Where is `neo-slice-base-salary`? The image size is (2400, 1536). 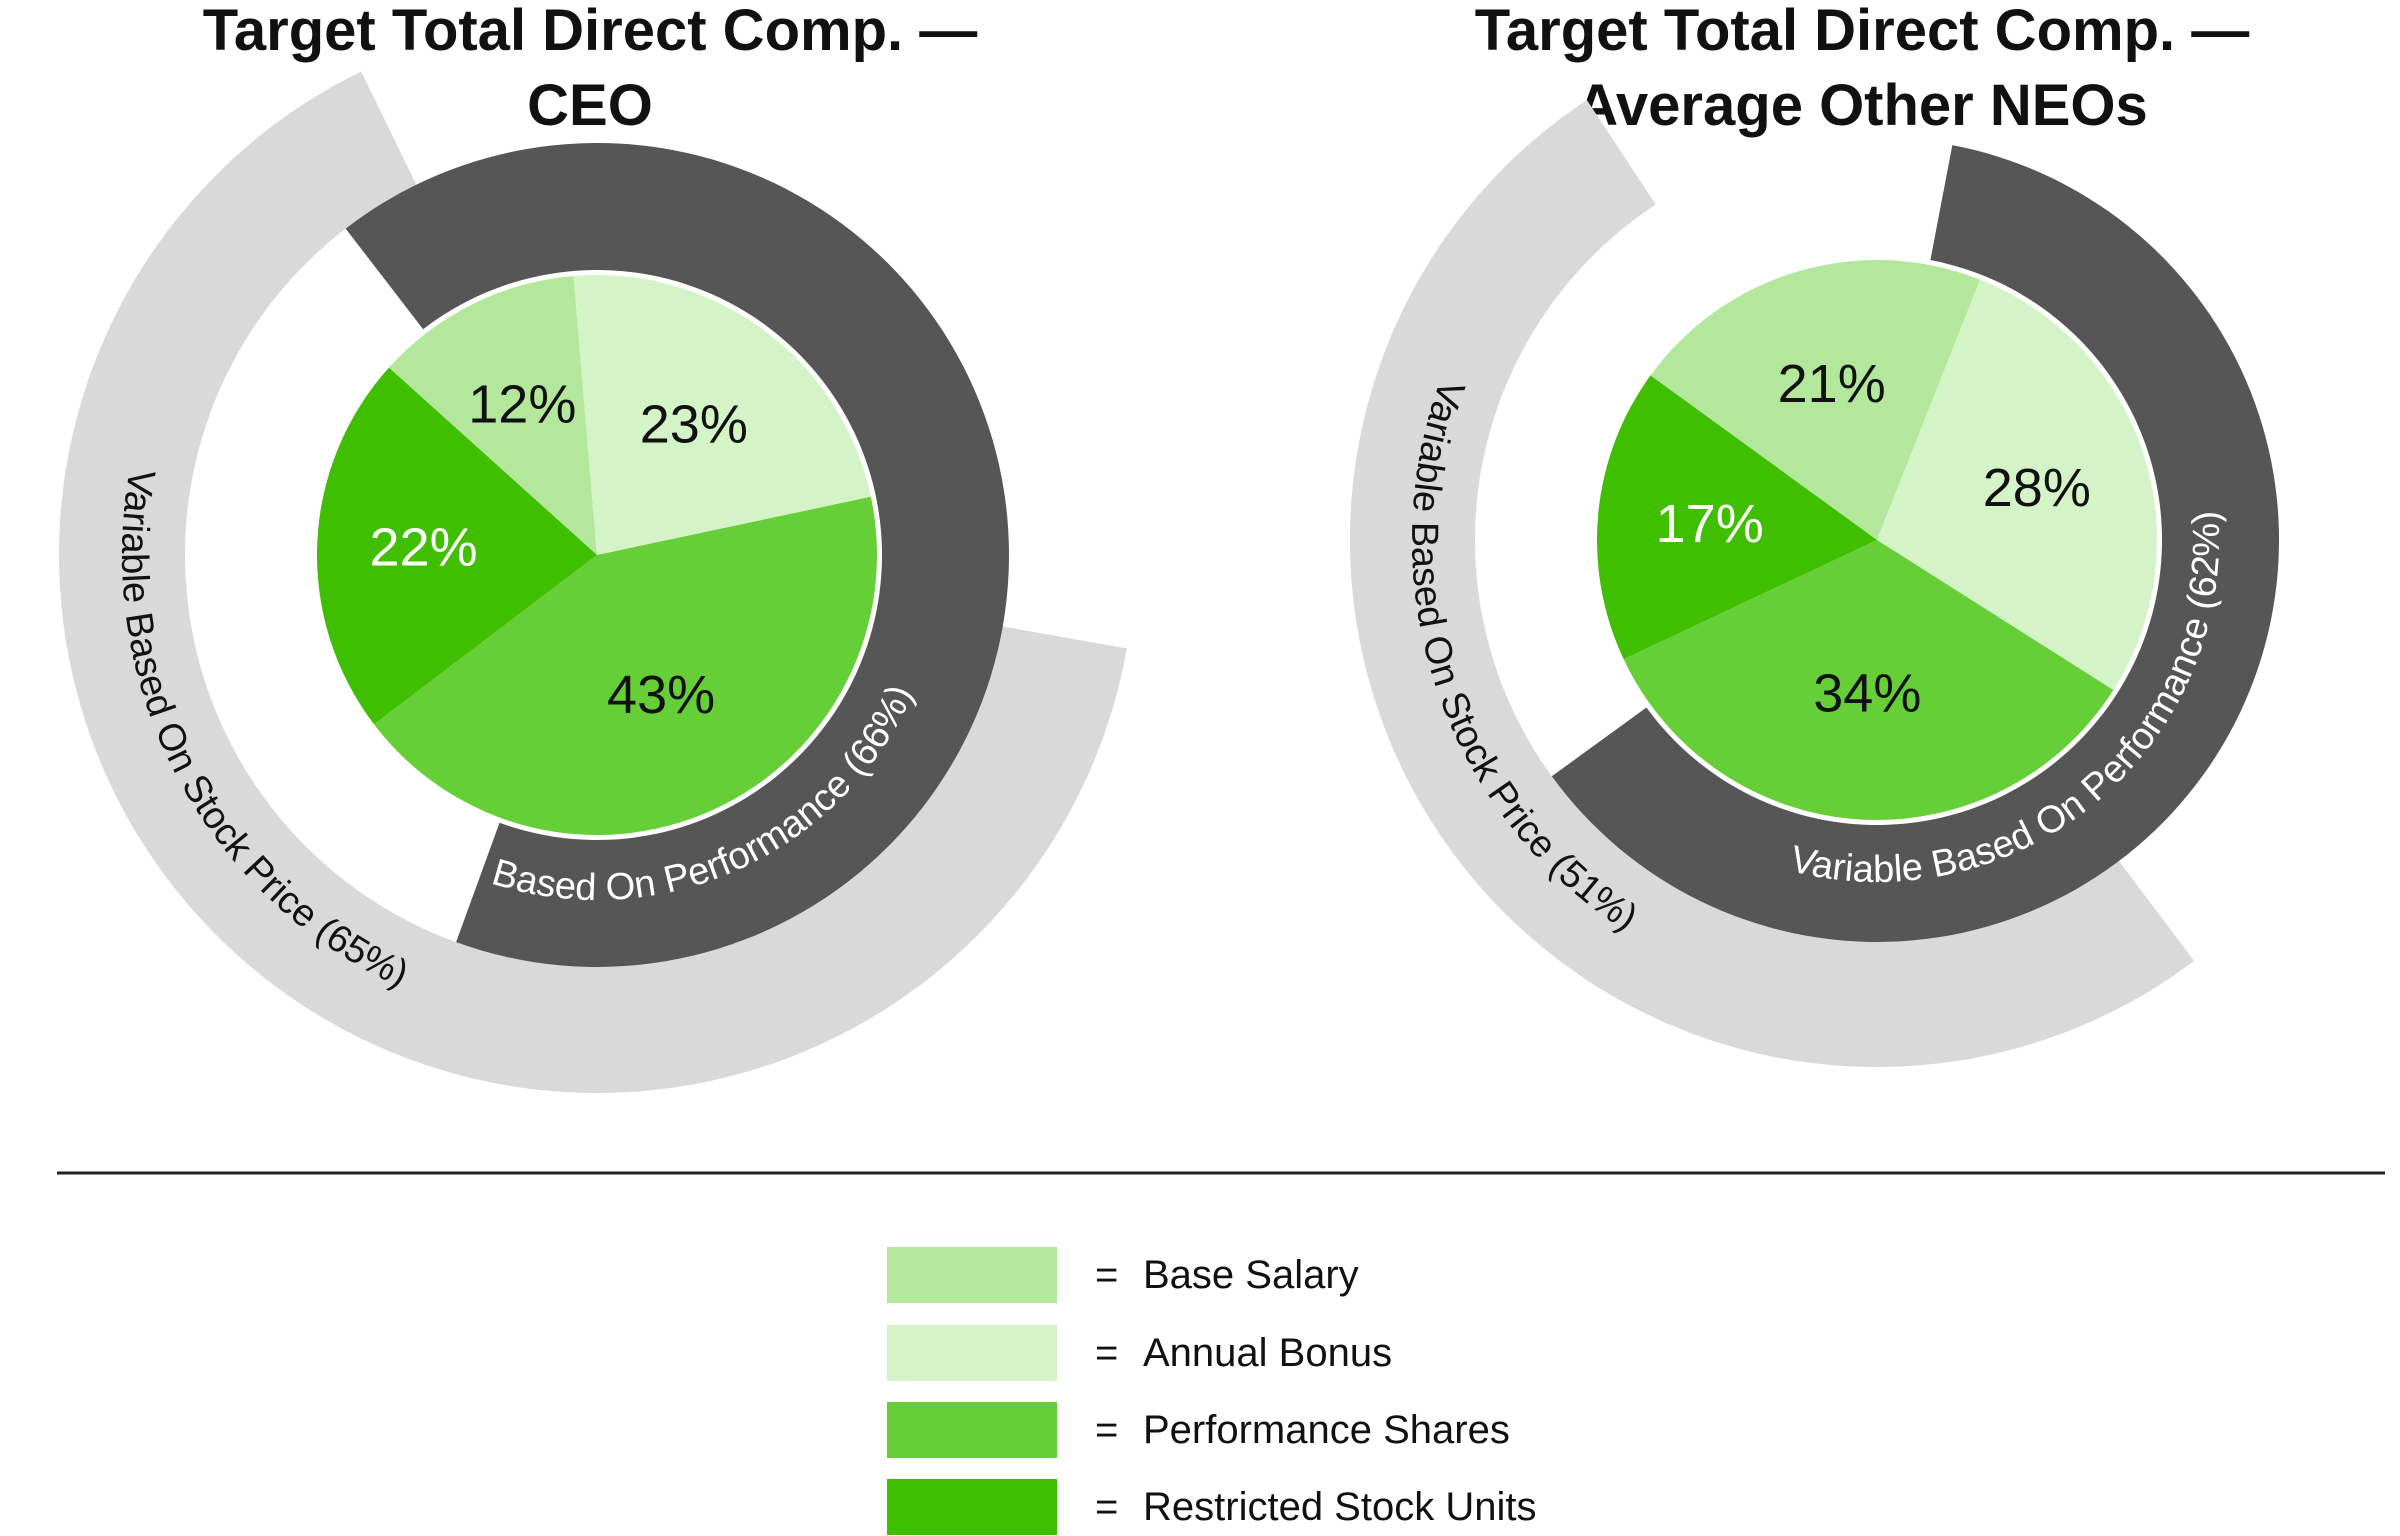
neo-slice-base-salary is located at coordinates (1815, 400).